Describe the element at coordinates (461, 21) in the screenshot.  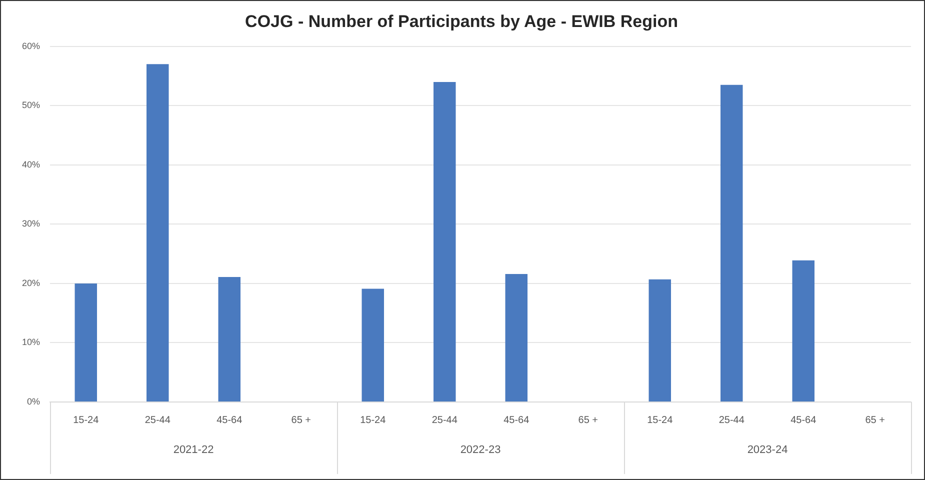
I see `chart-title: COJG - Number of Participants by Age - EWIB Region` at that location.